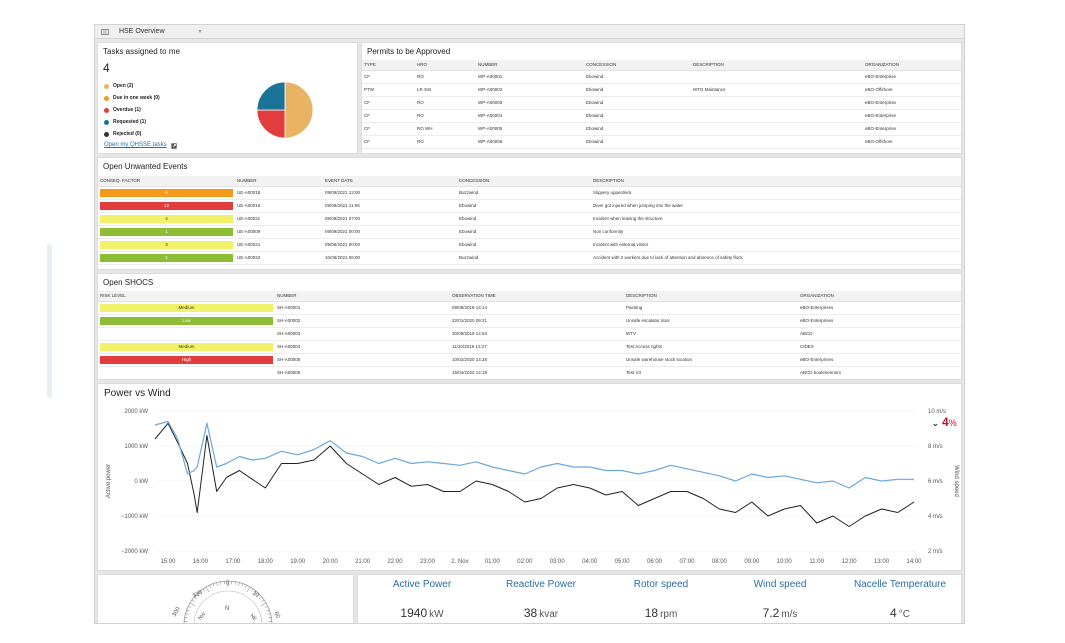 Image resolution: width=1065 pixels, height=643 pixels. Describe the element at coordinates (166, 205) in the screenshot. I see `status-badge: 12` at that location.